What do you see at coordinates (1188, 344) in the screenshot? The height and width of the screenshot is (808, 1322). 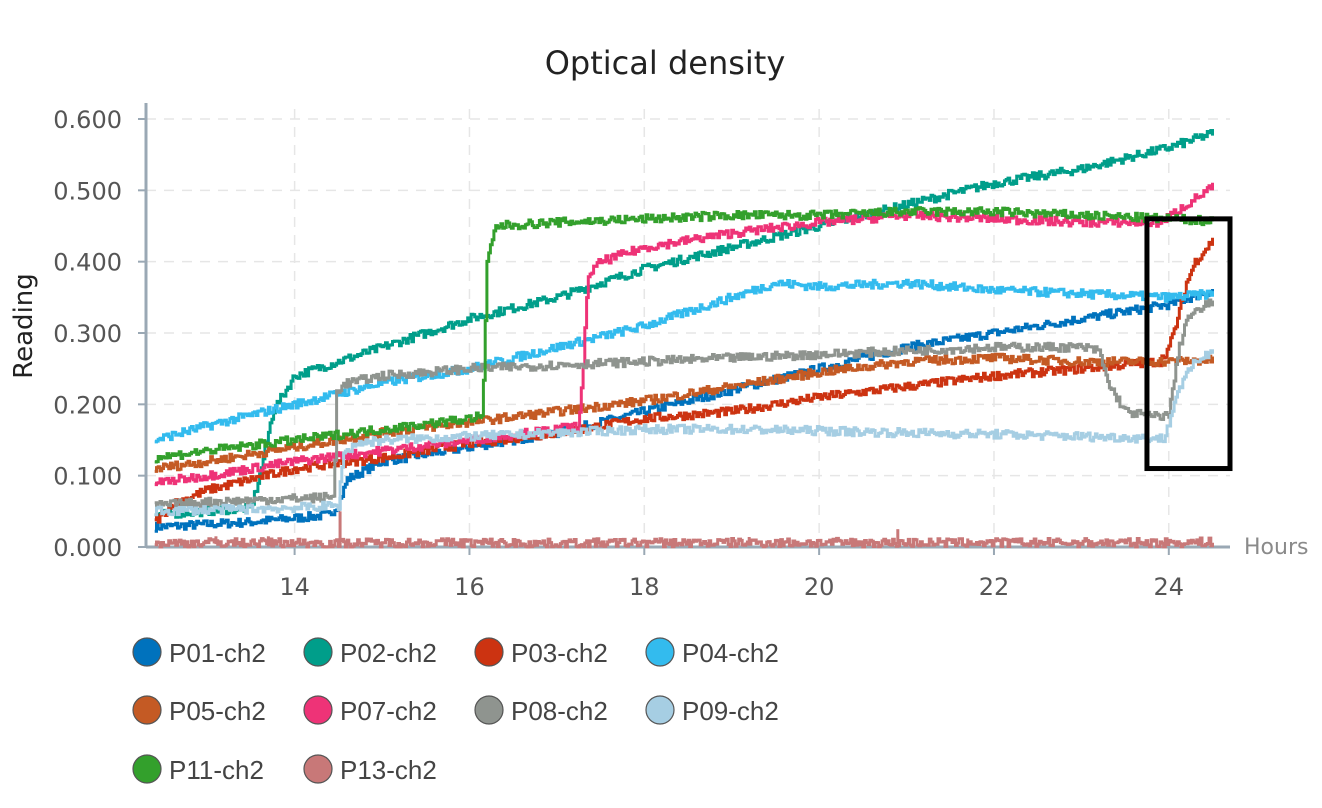 I see `highlight-box` at bounding box center [1188, 344].